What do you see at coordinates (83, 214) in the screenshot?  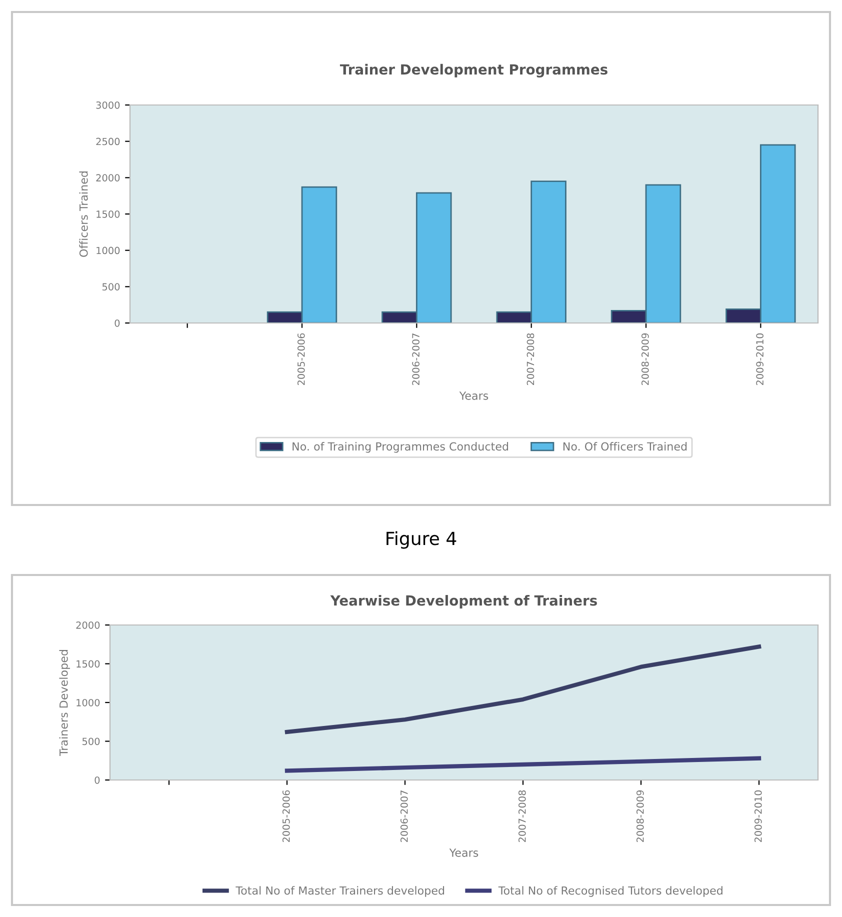 I see `y-axis-title: Officers Trained` at bounding box center [83, 214].